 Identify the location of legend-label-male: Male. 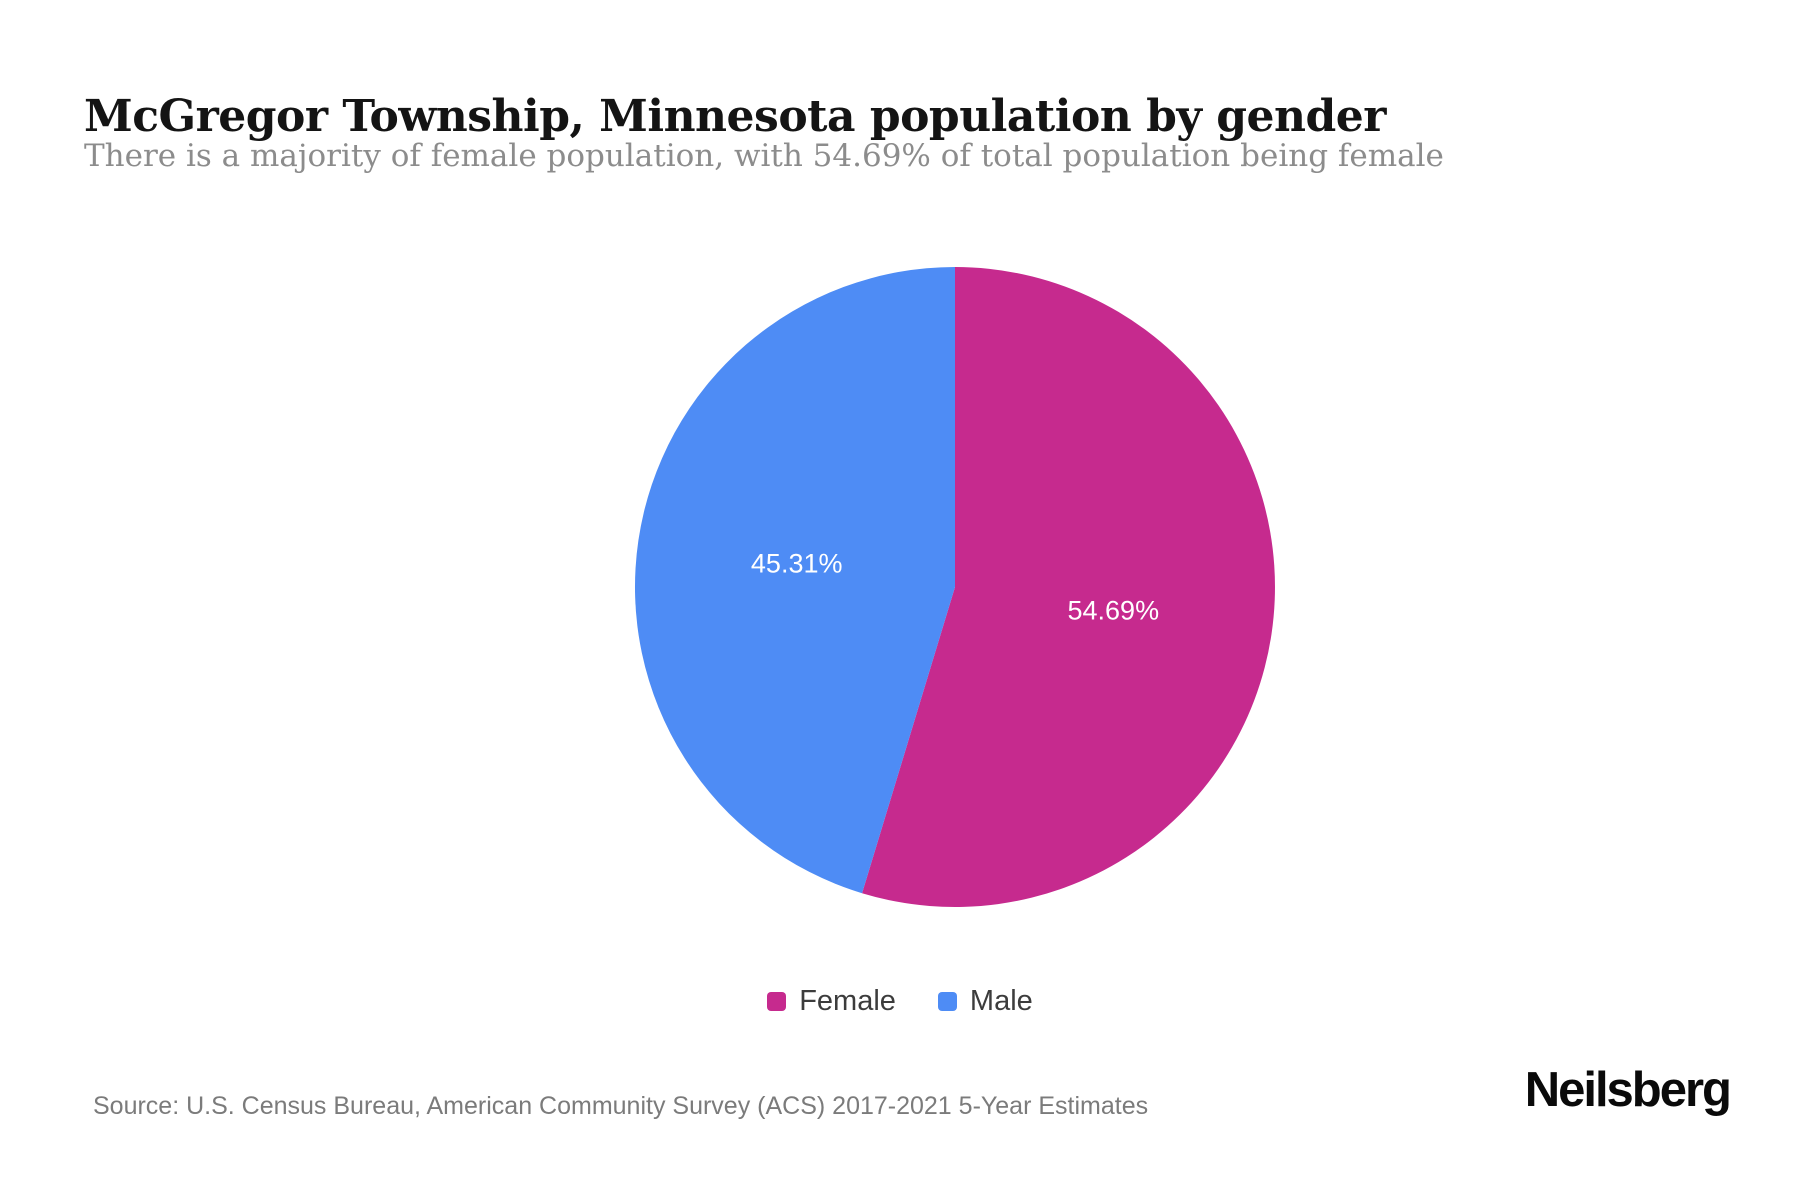
(1001, 1001).